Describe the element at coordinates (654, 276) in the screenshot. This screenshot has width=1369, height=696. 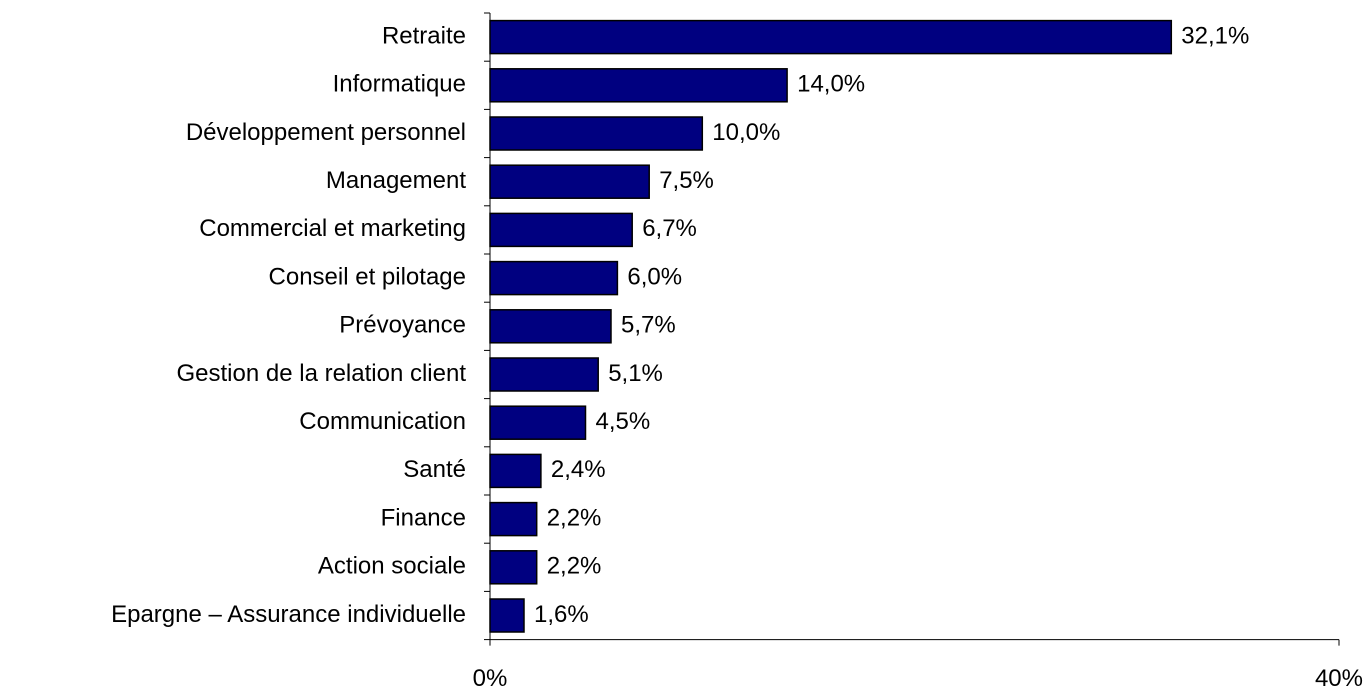
I see `value-label: 6,0%` at that location.